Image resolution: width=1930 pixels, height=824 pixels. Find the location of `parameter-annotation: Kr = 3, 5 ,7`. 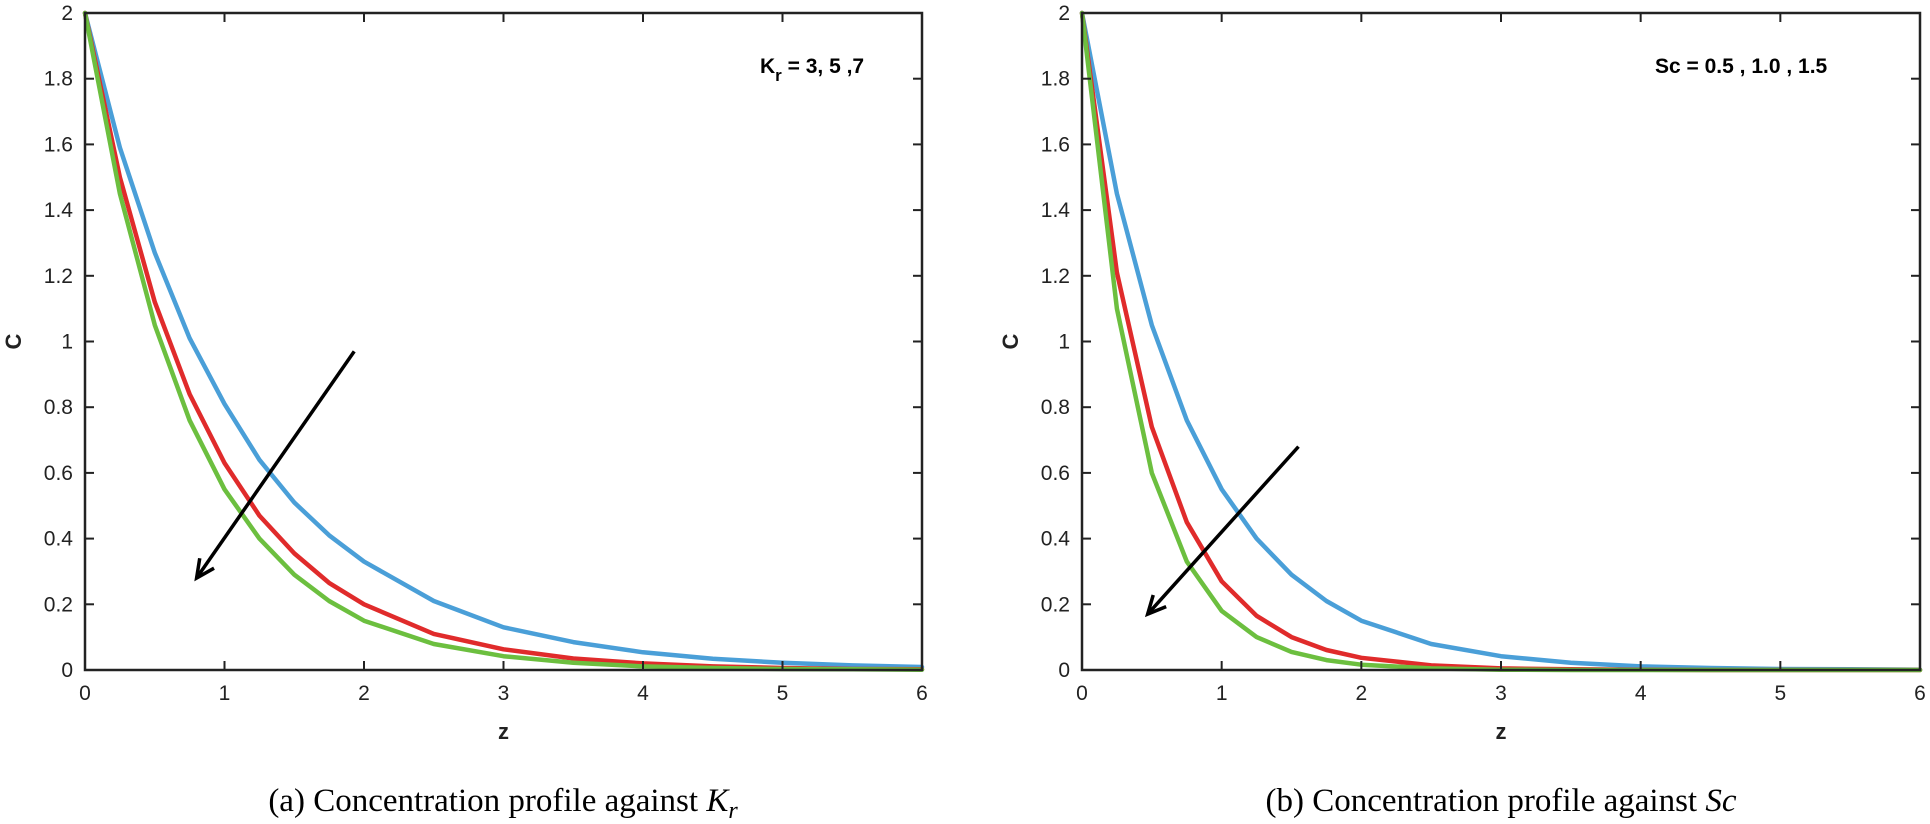

parameter-annotation: Kr = 3, 5 ,7 is located at coordinates (812, 70).